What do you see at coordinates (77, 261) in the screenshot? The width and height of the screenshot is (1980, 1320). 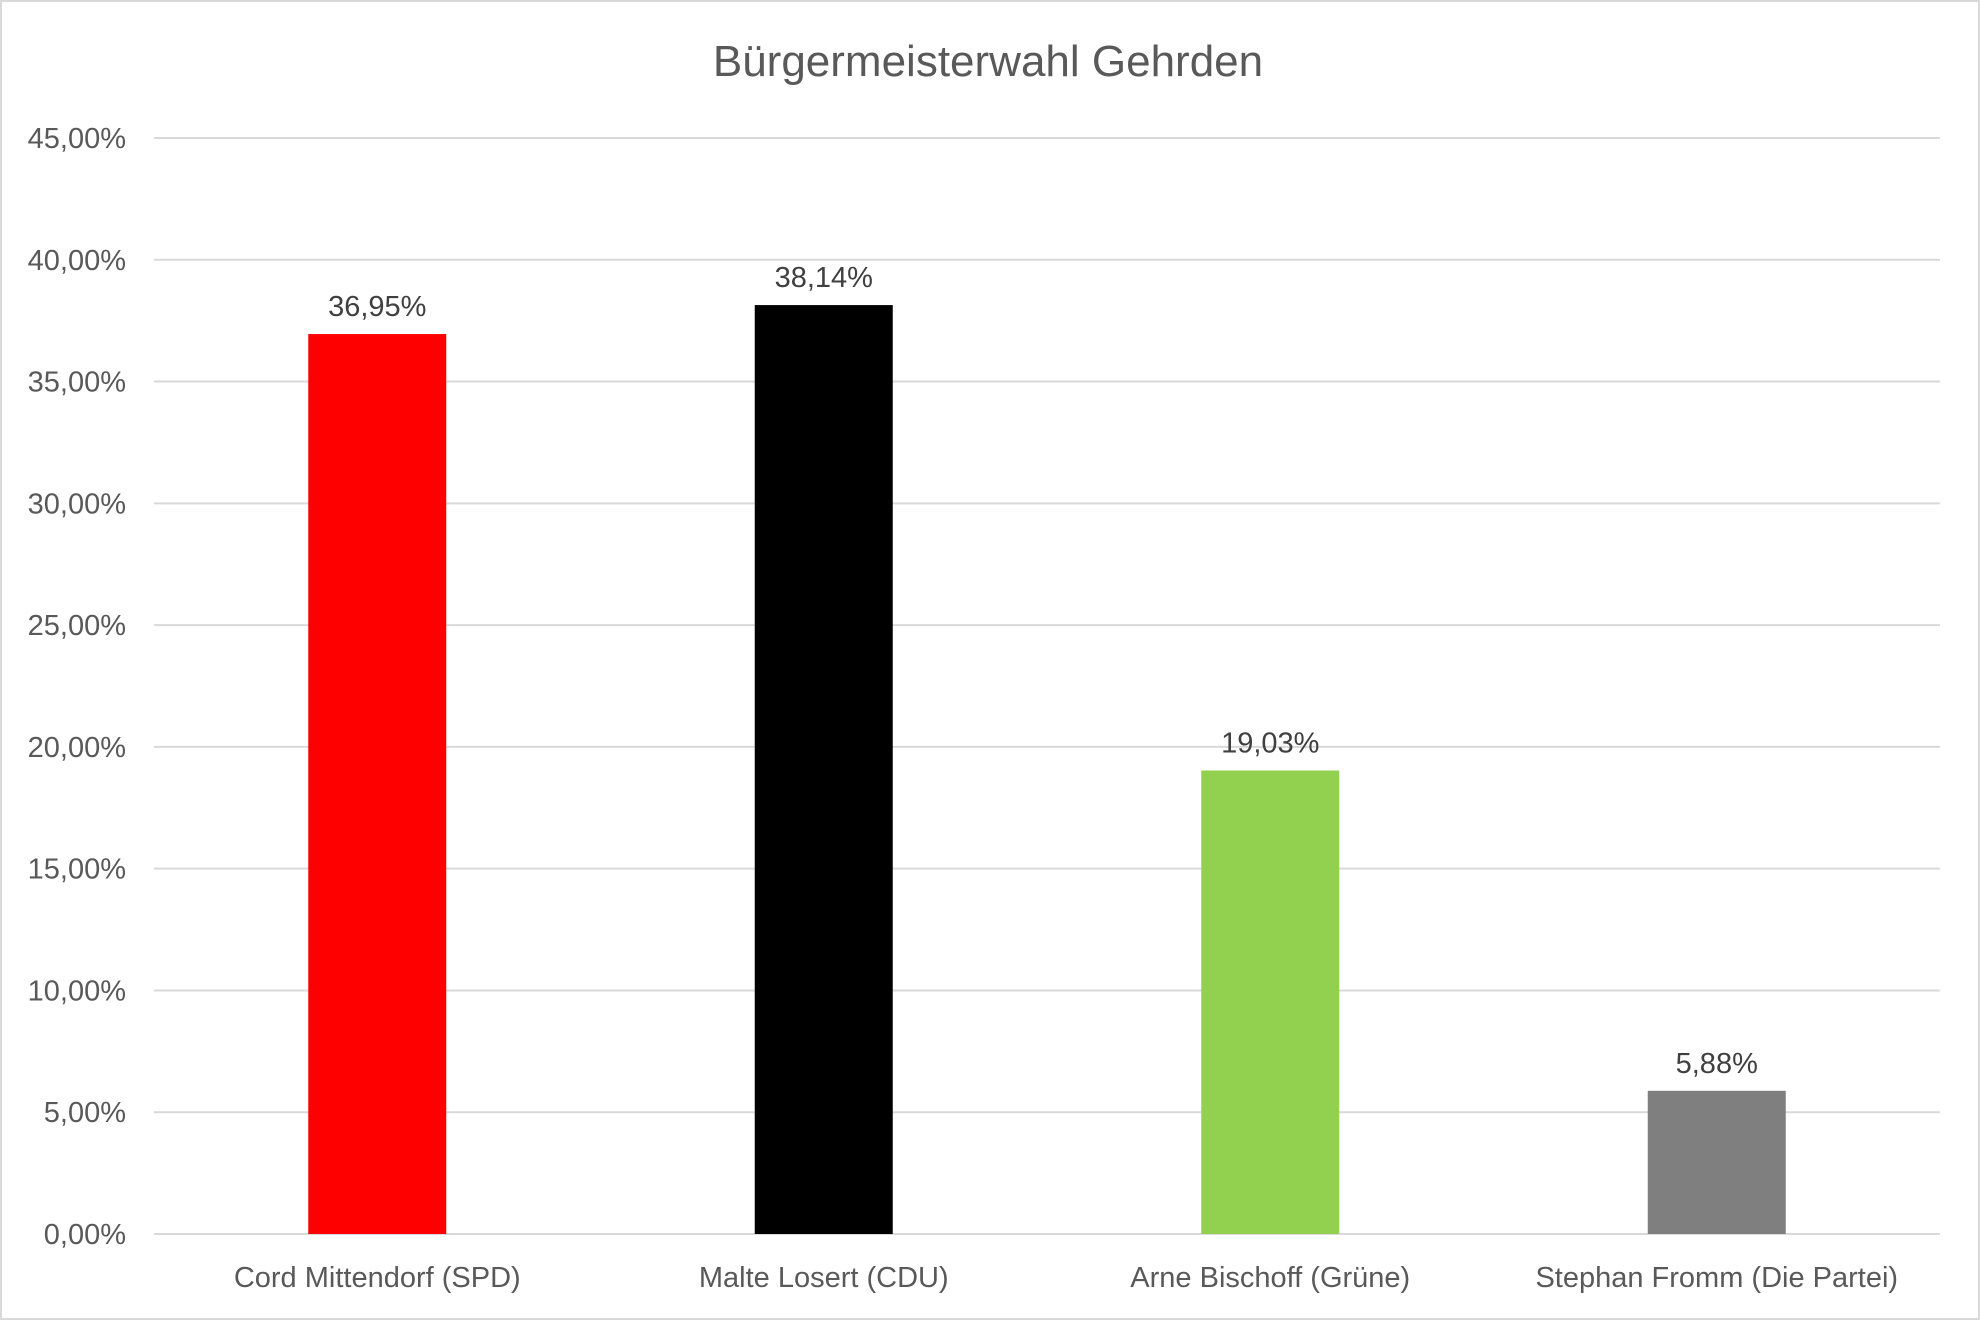 I see `y-tick-label: 40,00%` at bounding box center [77, 261].